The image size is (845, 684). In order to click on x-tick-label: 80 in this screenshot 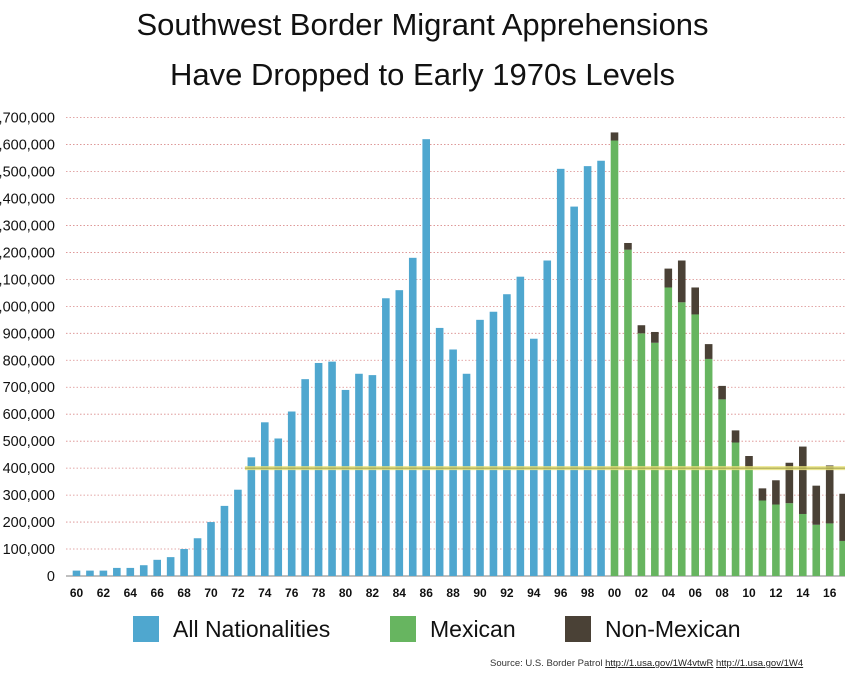, I will do `click(346, 593)`.